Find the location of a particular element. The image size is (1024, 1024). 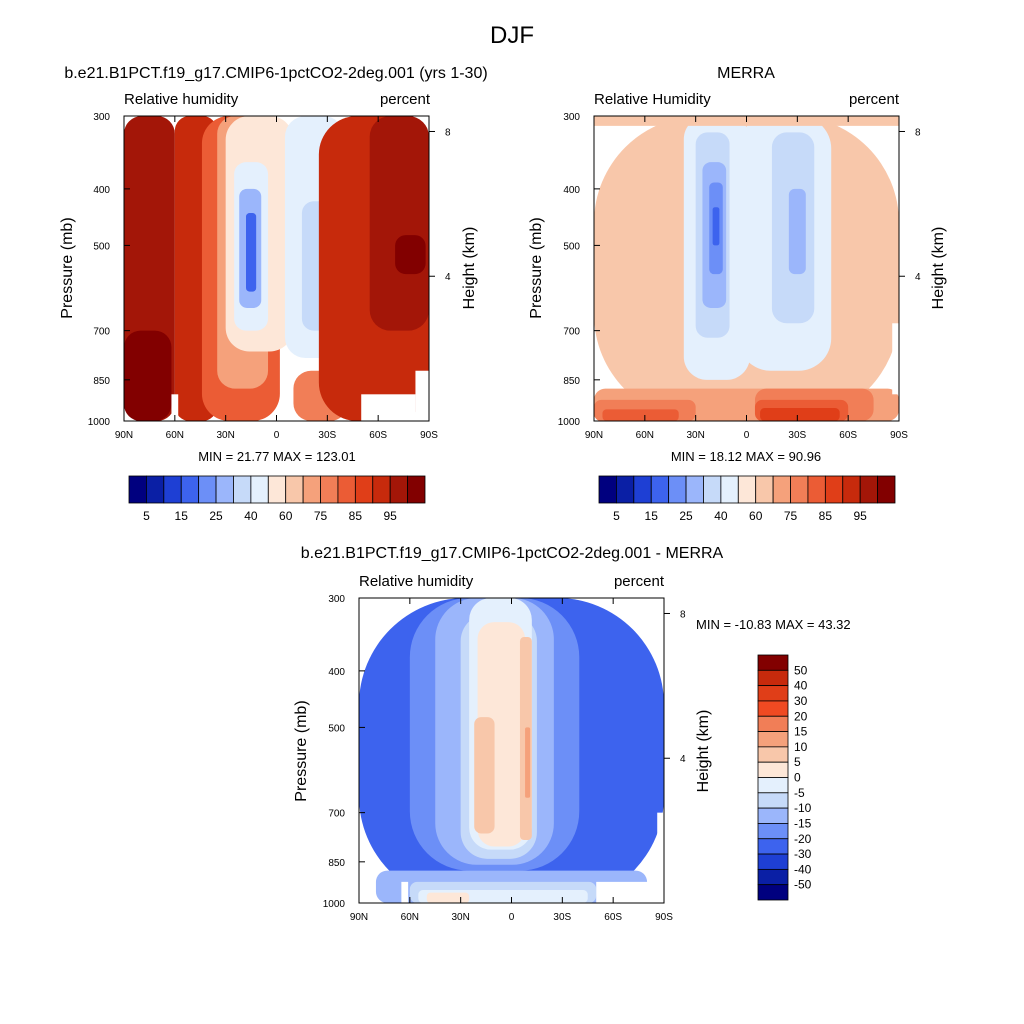

colorbar-label: 25 is located at coordinates (686, 516).